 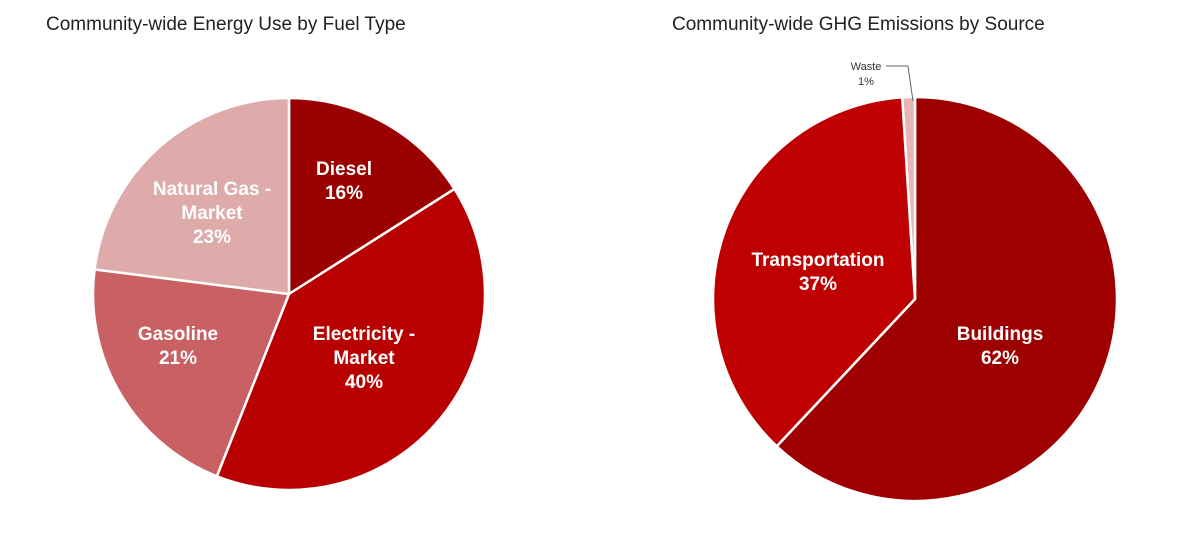 I want to click on slice-label-buildings: Buildings, so click(x=1000, y=334).